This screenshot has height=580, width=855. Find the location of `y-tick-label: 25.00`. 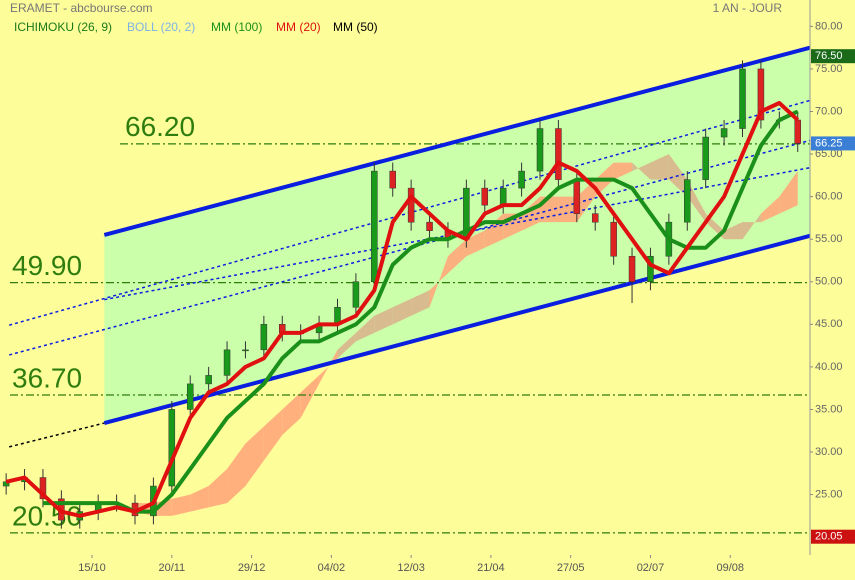

y-tick-label: 25.00 is located at coordinates (829, 494).